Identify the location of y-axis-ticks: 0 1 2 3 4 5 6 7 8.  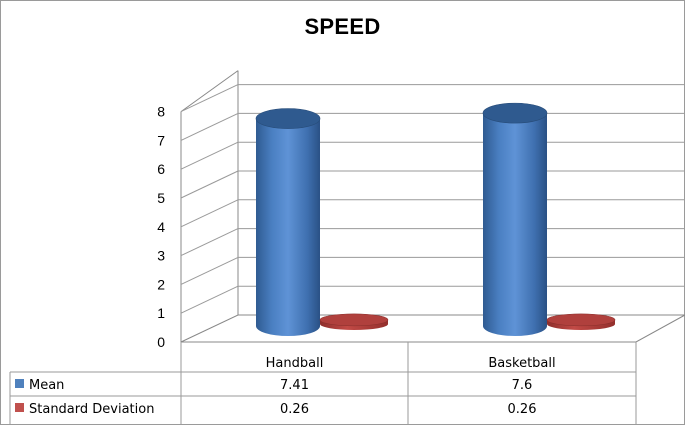
(161, 227).